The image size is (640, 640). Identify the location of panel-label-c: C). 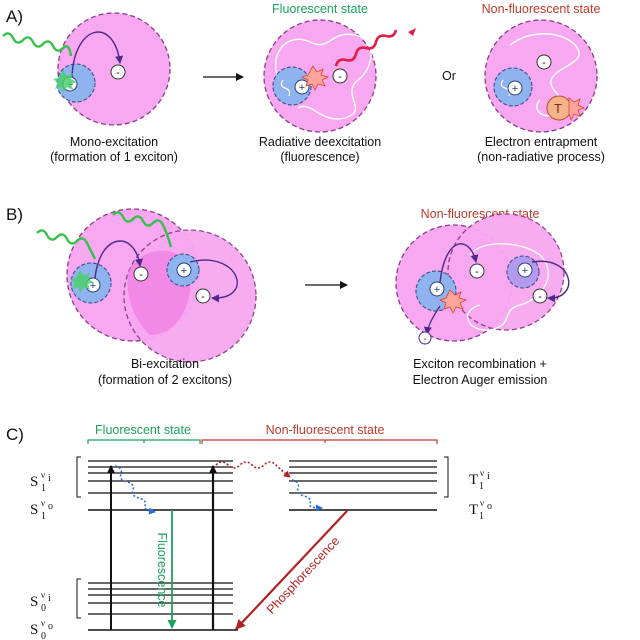
(15, 434).